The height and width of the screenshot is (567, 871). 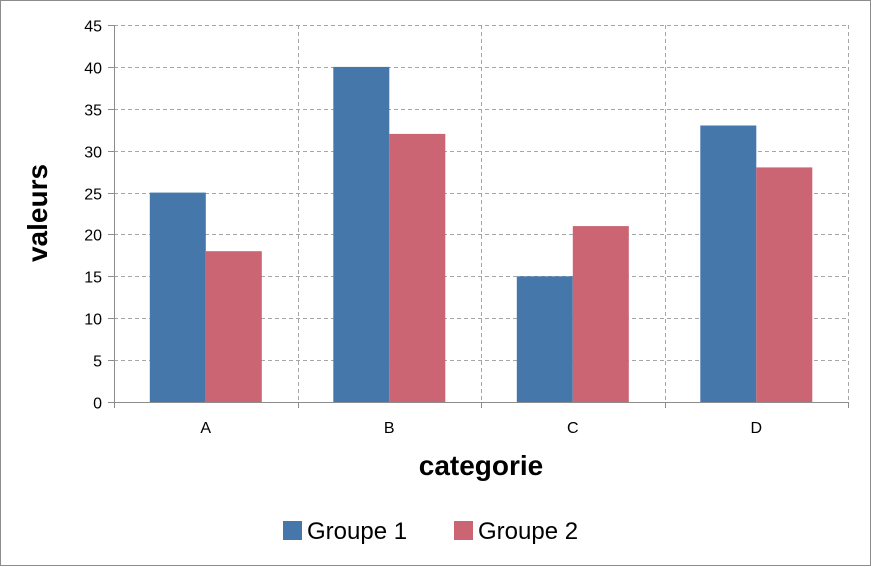 What do you see at coordinates (93, 278) in the screenshot?
I see `y-tick-label: 15` at bounding box center [93, 278].